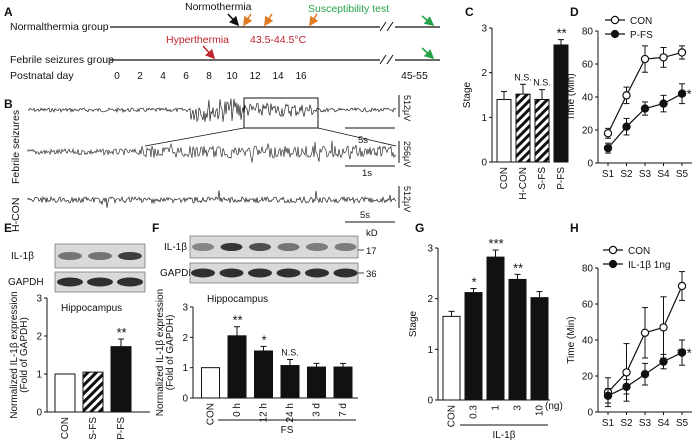 Image resolution: width=700 pixels, height=442 pixels. Describe the element at coordinates (278, 76) in the screenshot. I see `day-tick-label: 14` at that location.